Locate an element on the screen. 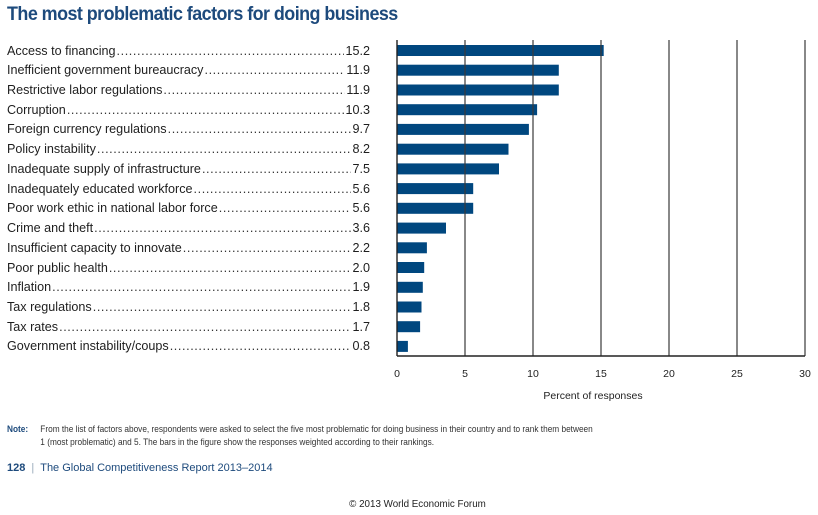 Image resolution: width=818 pixels, height=515 pixels. category-row: Crime and theft 3.6 is located at coordinates (188, 228).